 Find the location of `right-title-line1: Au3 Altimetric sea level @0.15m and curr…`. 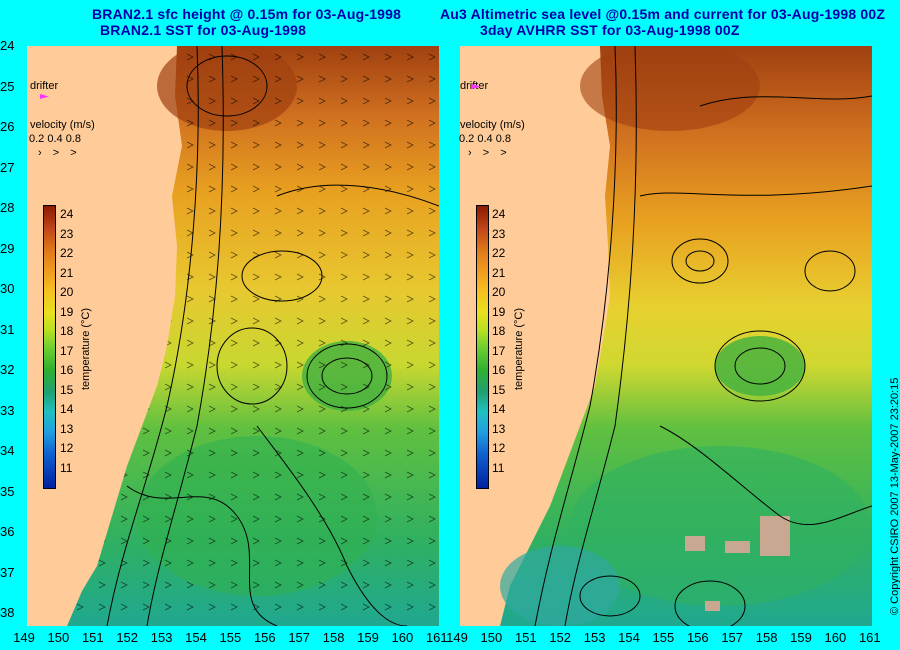

right-title-line1: Au3 Altimetric sea level @0.15m and curr… is located at coordinates (663, 14).